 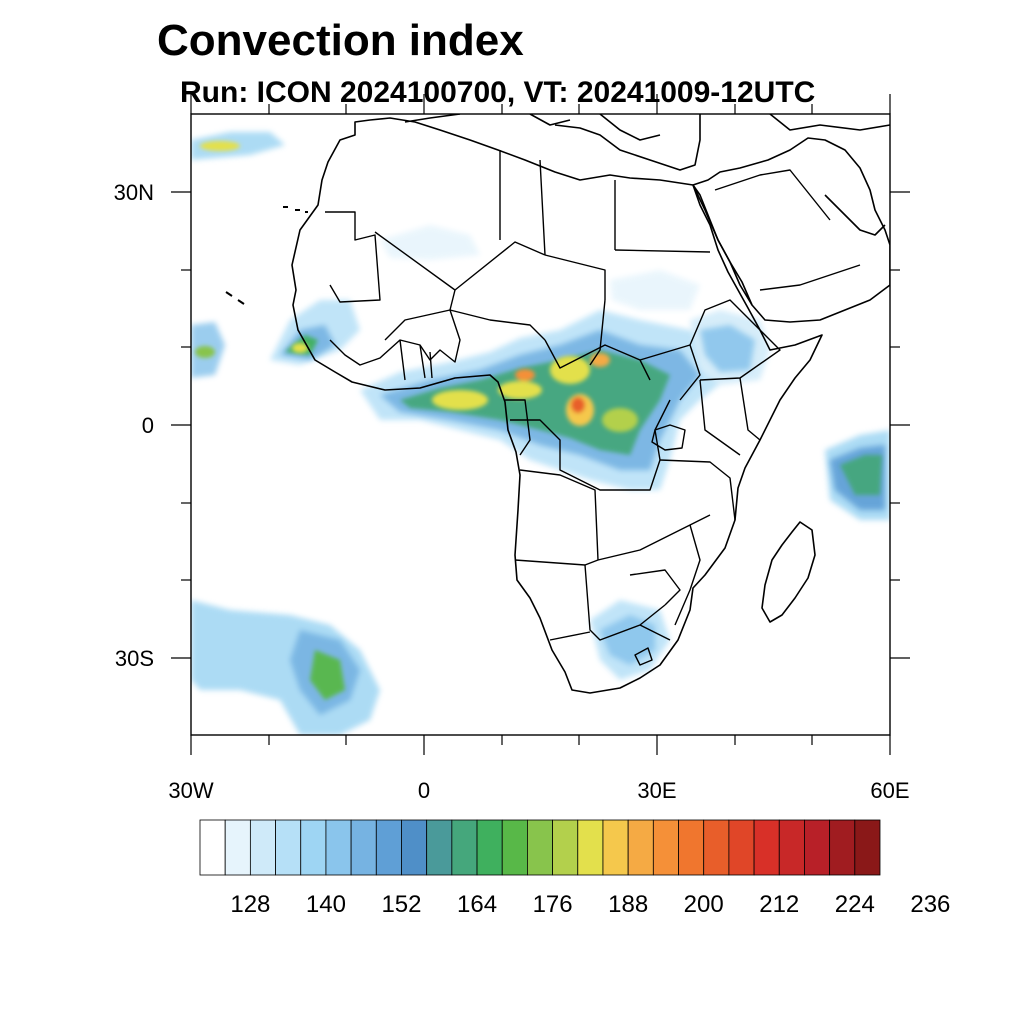 What do you see at coordinates (575, 277) in the screenshot?
I see `border-libya-chad` at bounding box center [575, 277].